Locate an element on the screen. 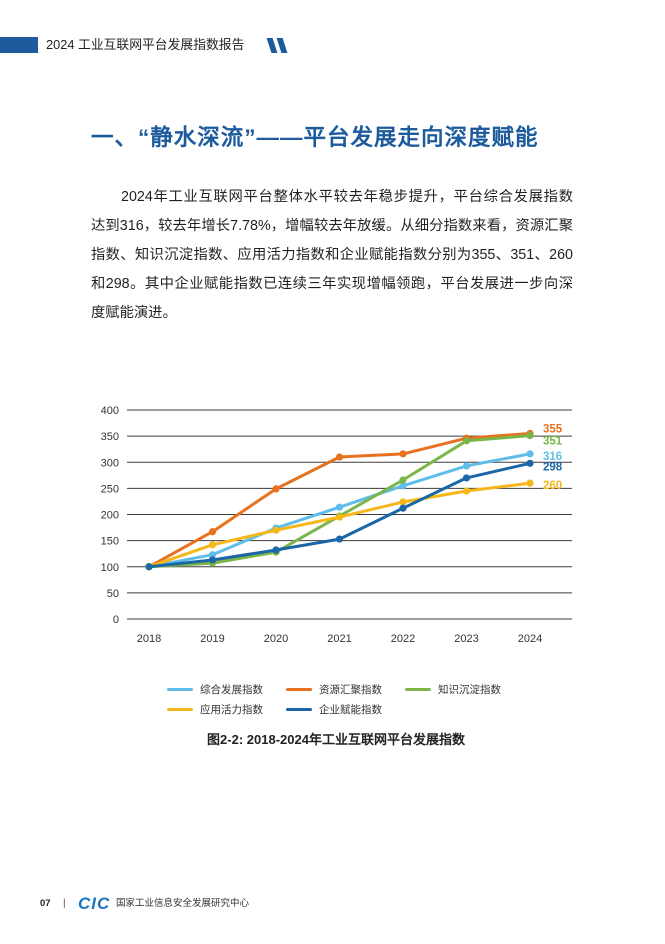 The image size is (665, 944). legend-item: 资源汇聚指数 is located at coordinates (345, 689).